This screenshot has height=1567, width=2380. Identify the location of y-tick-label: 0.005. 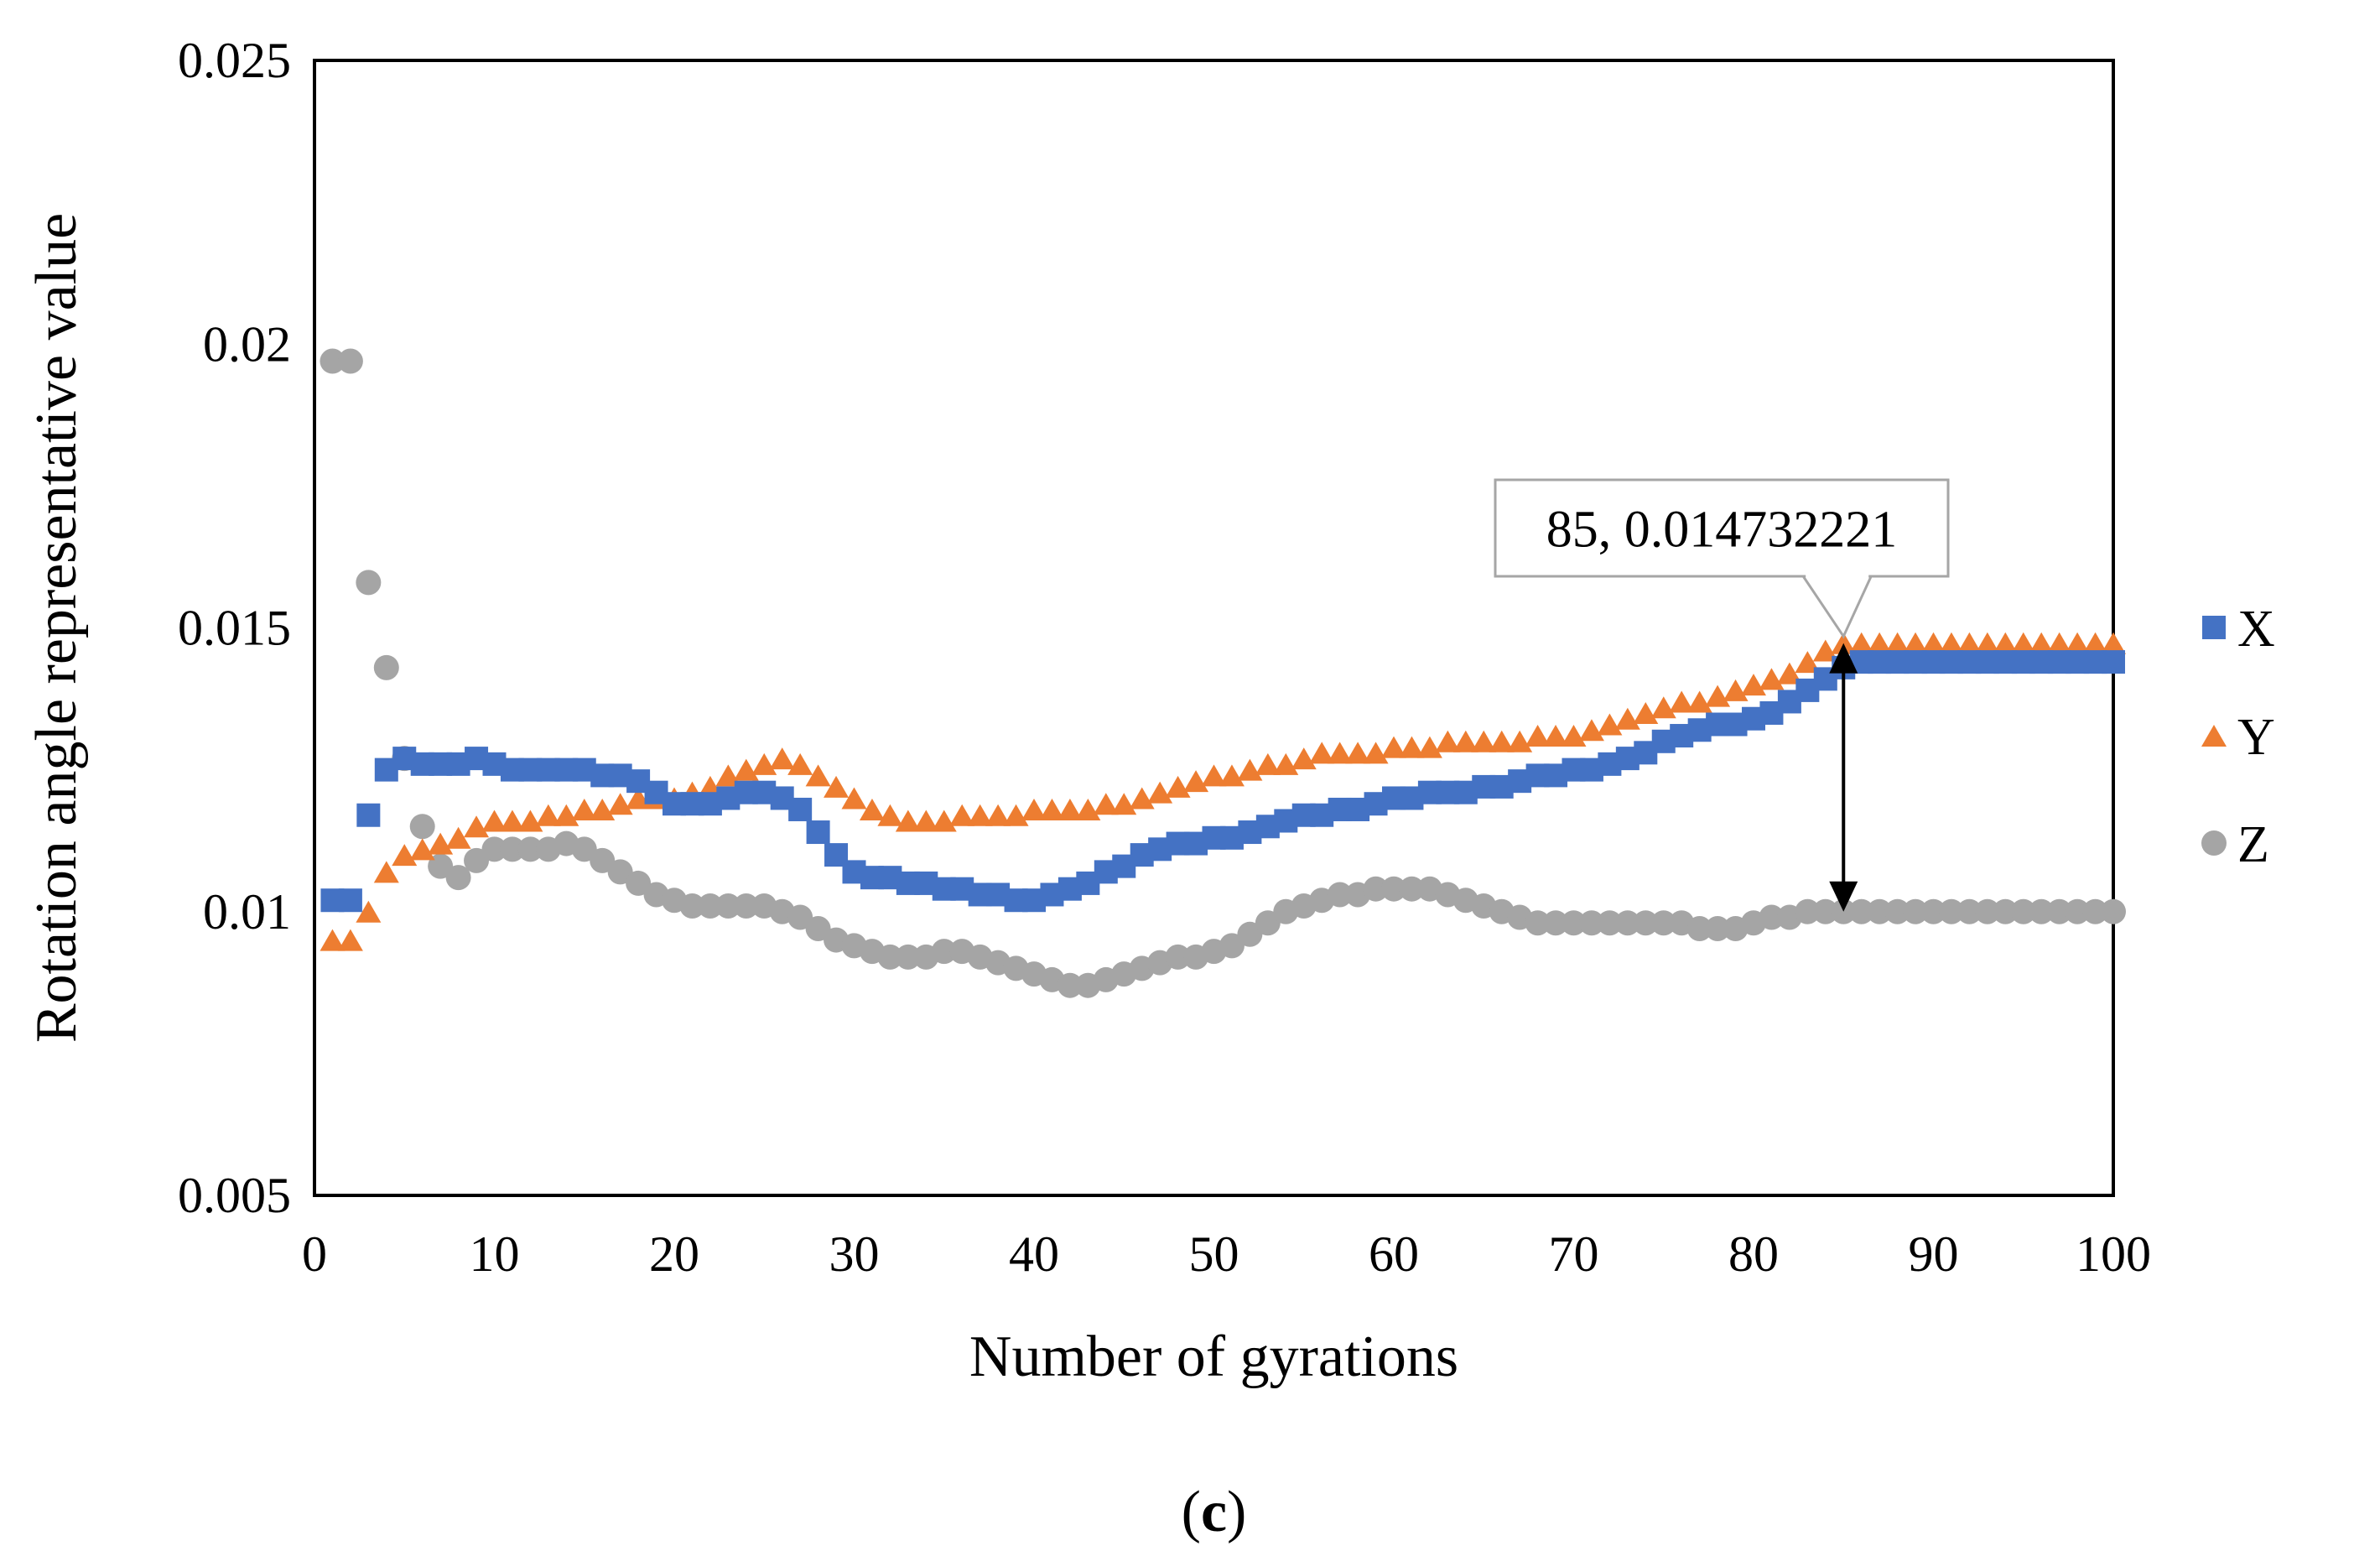
(234, 1195).